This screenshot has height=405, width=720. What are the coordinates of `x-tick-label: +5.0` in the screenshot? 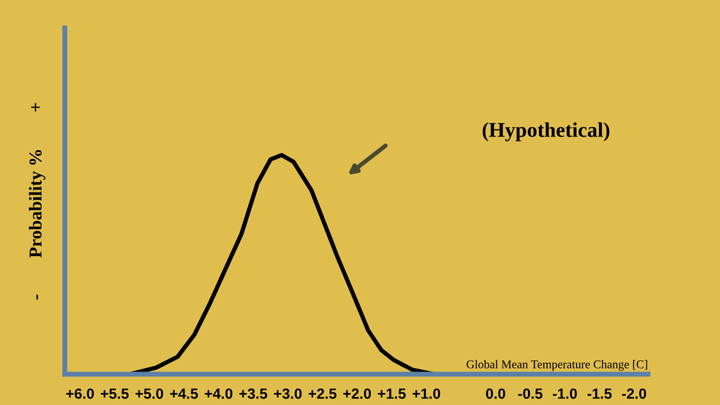 It's located at (150, 393).